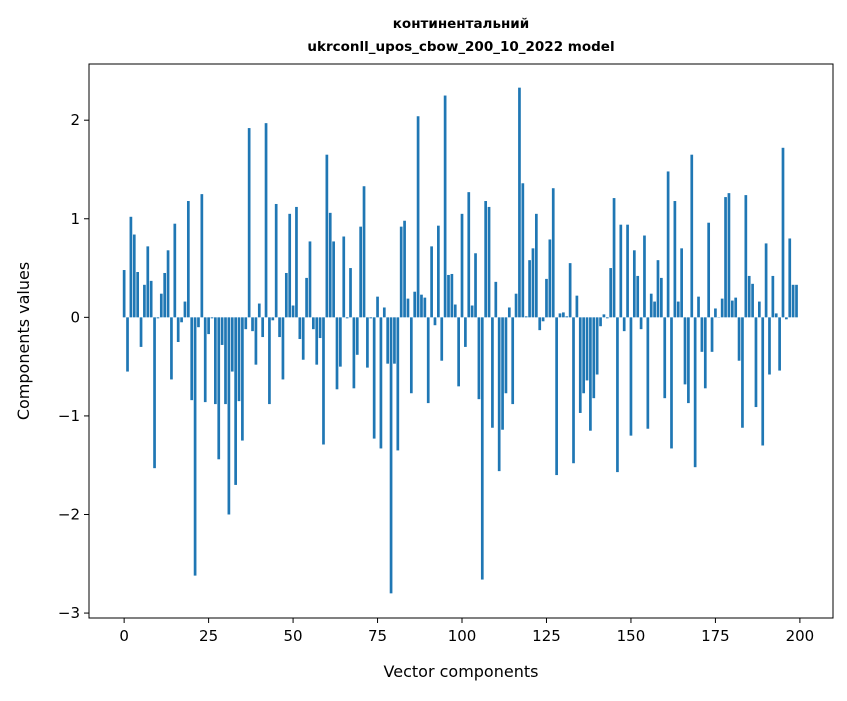  I want to click on x-tick-label: 0, so click(124, 636).